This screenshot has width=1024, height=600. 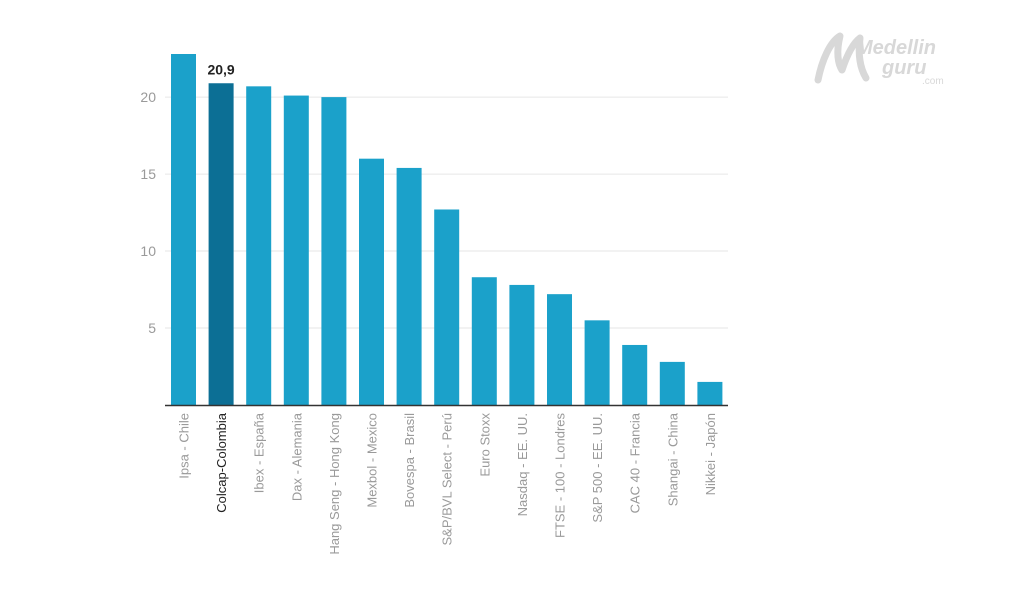 I want to click on x-category-label: Dax - Alemania, so click(x=296, y=456).